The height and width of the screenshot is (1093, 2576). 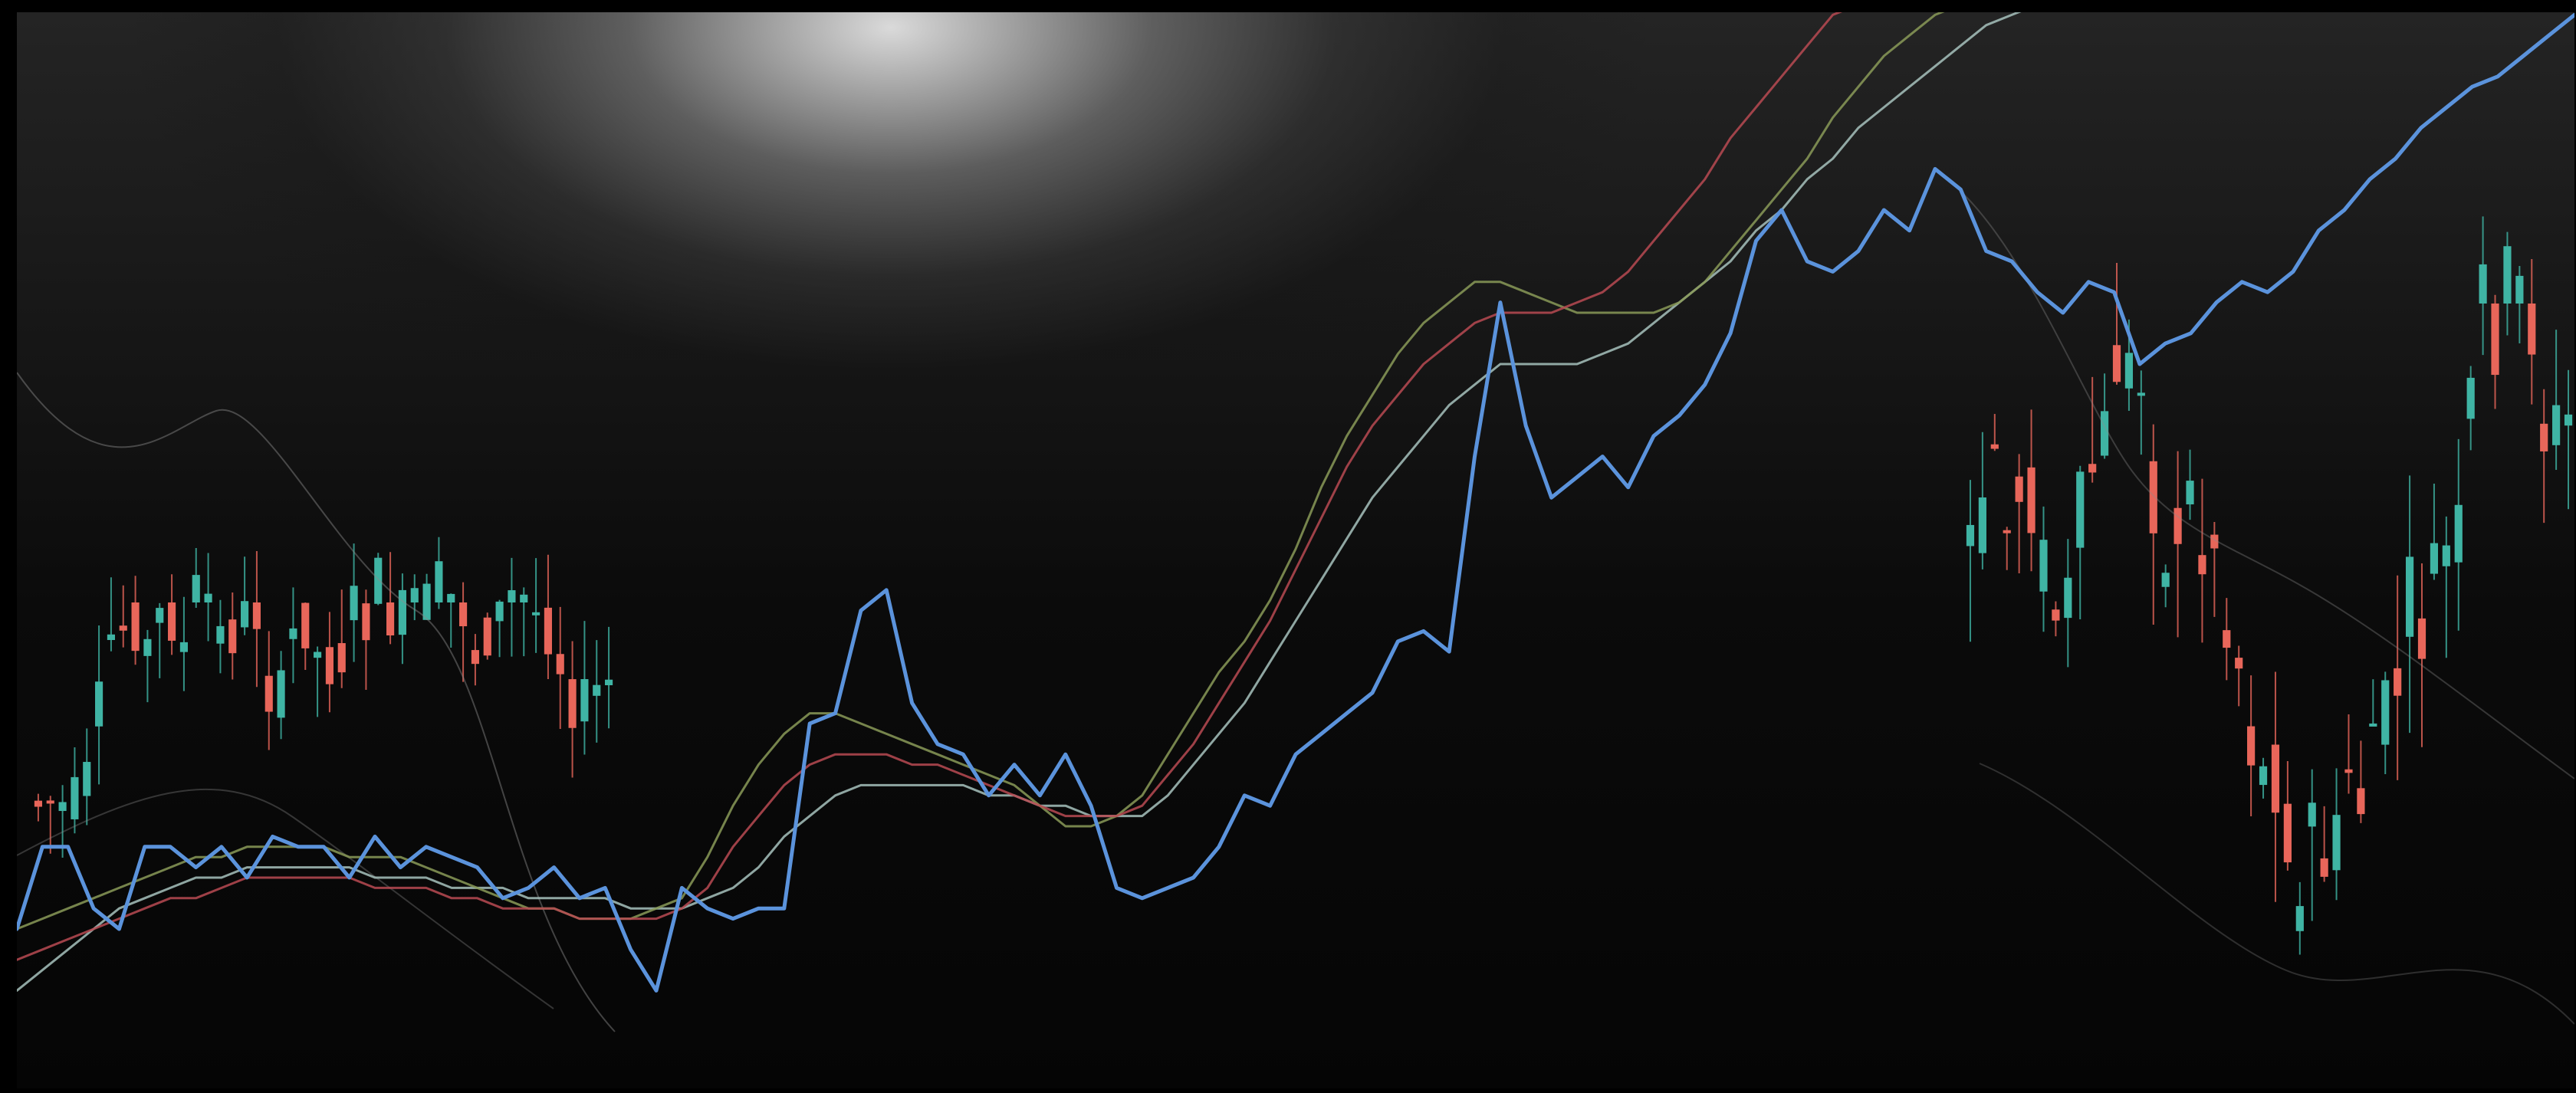 What do you see at coordinates (285, 899) in the screenshot?
I see `lower-band-left` at bounding box center [285, 899].